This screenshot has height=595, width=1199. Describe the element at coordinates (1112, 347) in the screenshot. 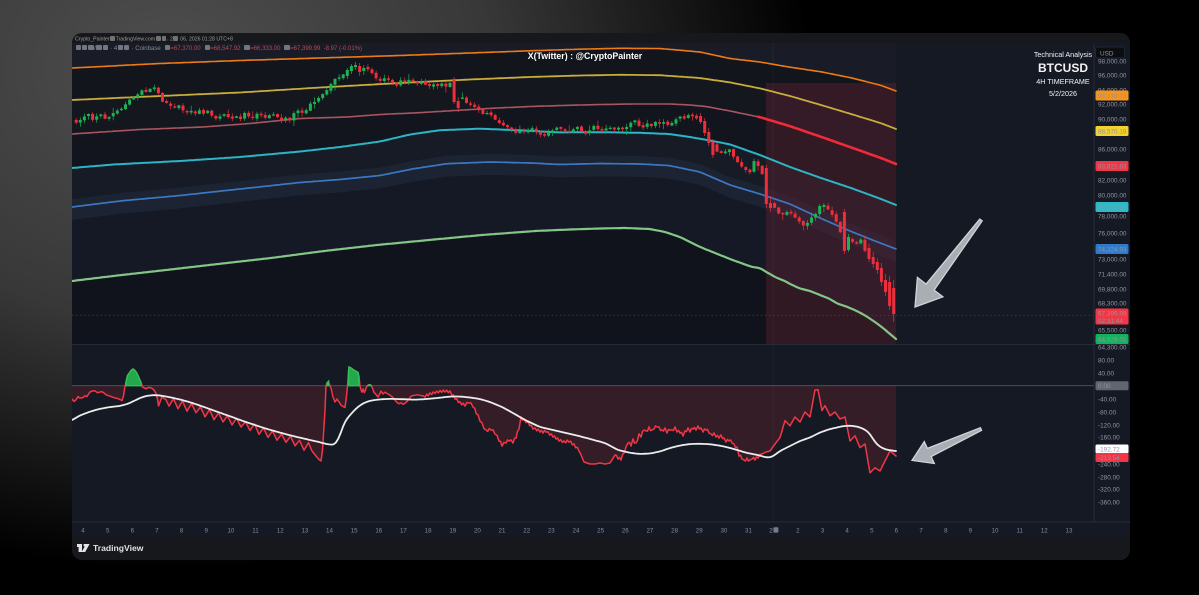

I see `svg-text: 64,300.00` at that location.